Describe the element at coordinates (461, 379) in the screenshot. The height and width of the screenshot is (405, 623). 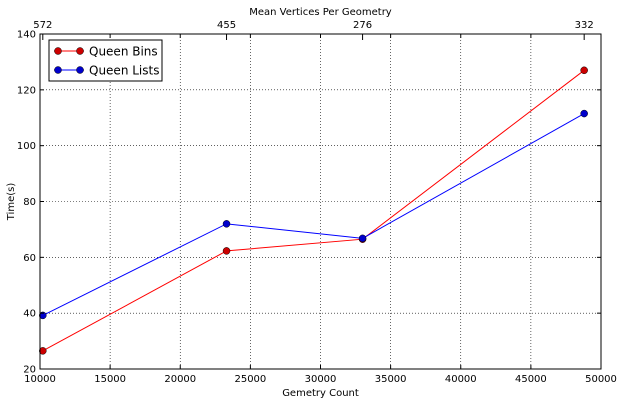
I see `x-tick-label: 40000` at that location.